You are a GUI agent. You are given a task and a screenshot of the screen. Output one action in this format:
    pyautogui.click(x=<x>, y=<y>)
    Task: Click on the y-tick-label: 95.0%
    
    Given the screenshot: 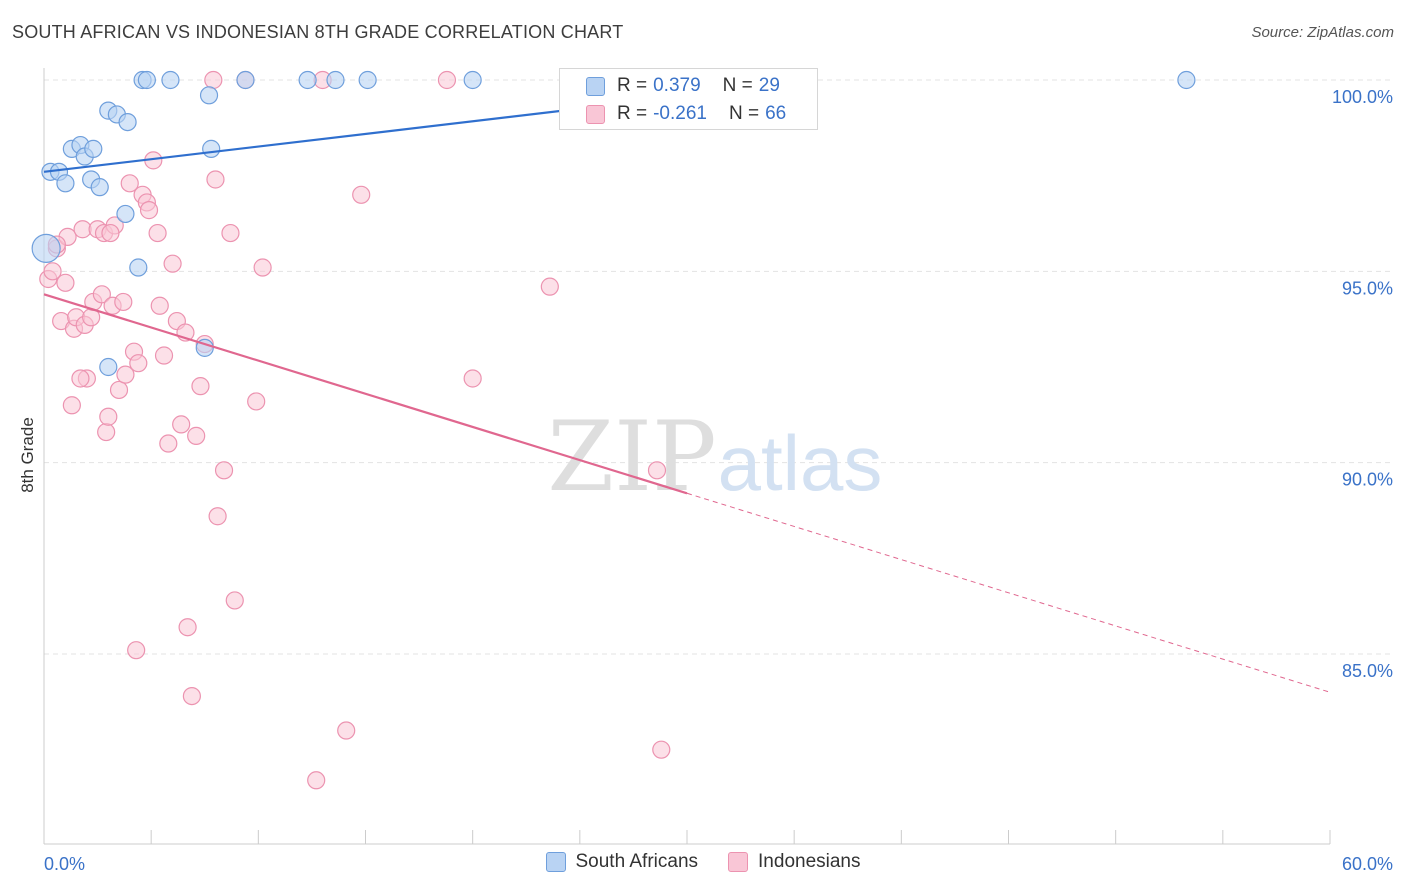 What is the action you would take?
    pyautogui.click(x=1367, y=288)
    